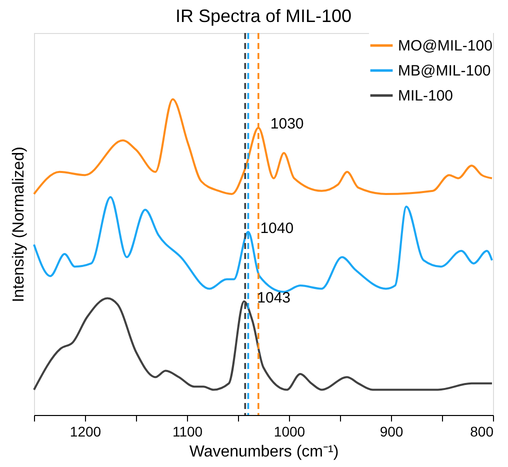 This screenshot has height=467, width=508. What do you see at coordinates (287, 124) in the screenshot?
I see `annotation: 1030` at bounding box center [287, 124].